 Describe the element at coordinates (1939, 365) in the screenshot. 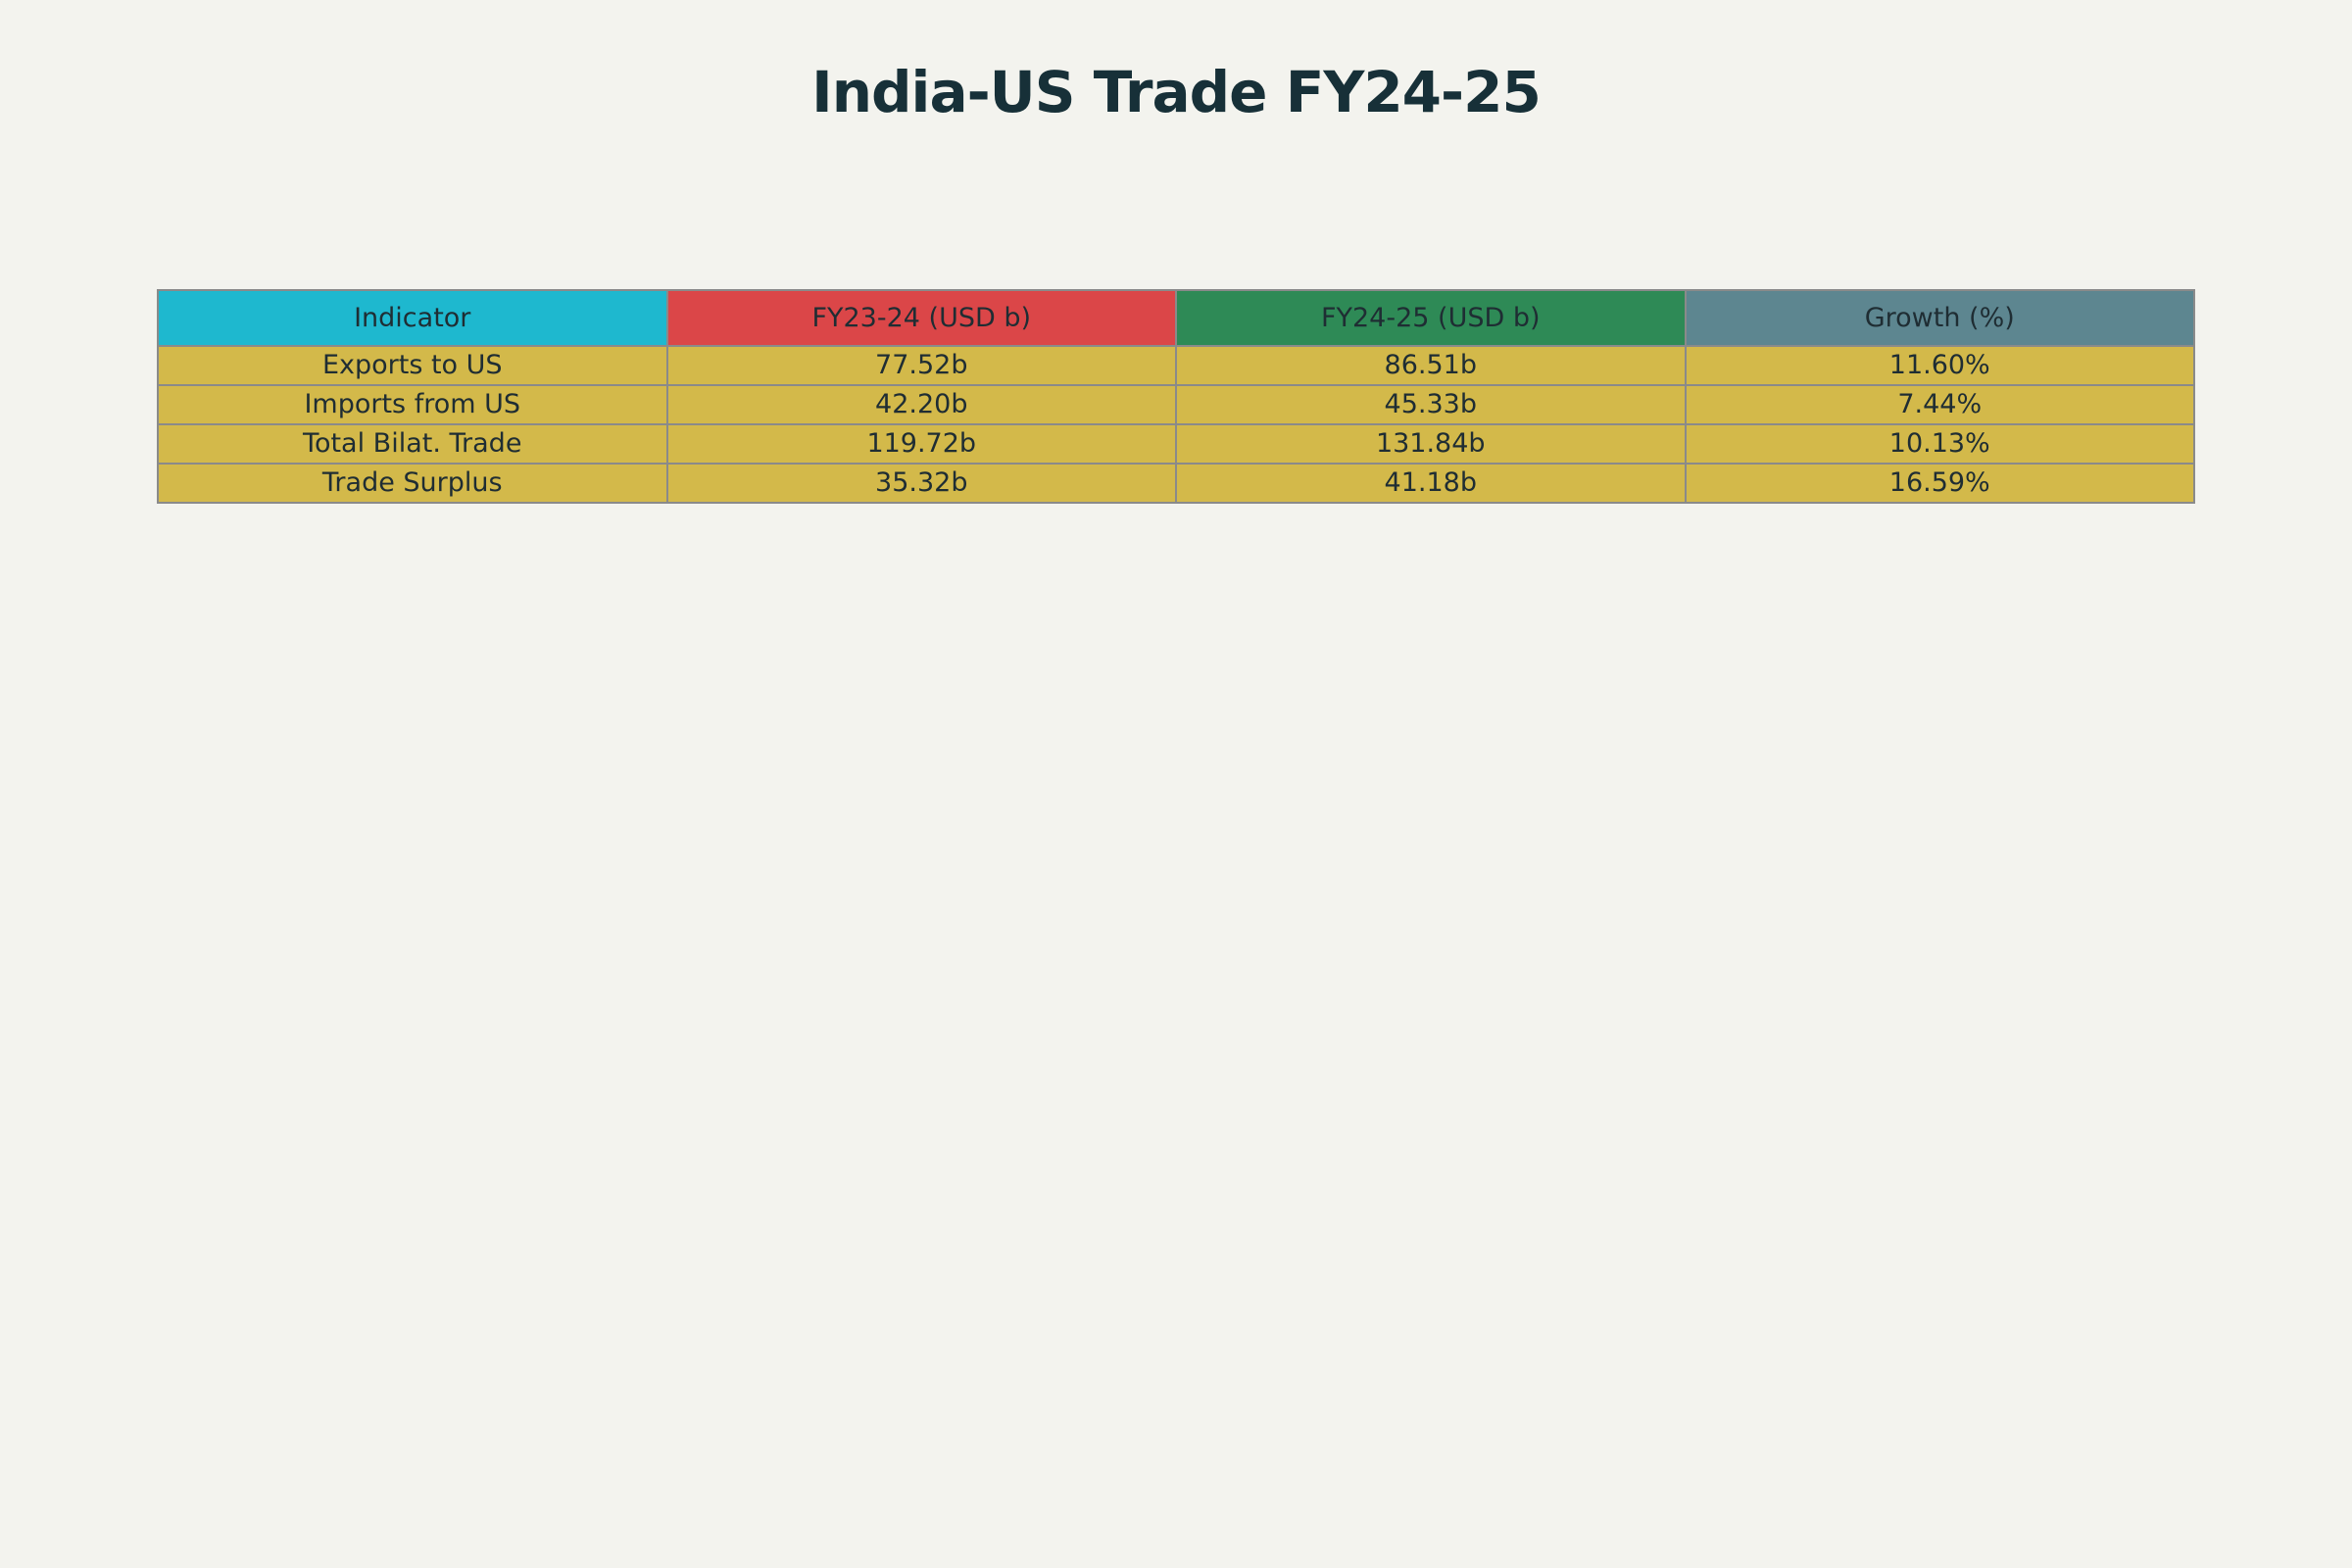

I see `table-cell: 11.60%` at that location.